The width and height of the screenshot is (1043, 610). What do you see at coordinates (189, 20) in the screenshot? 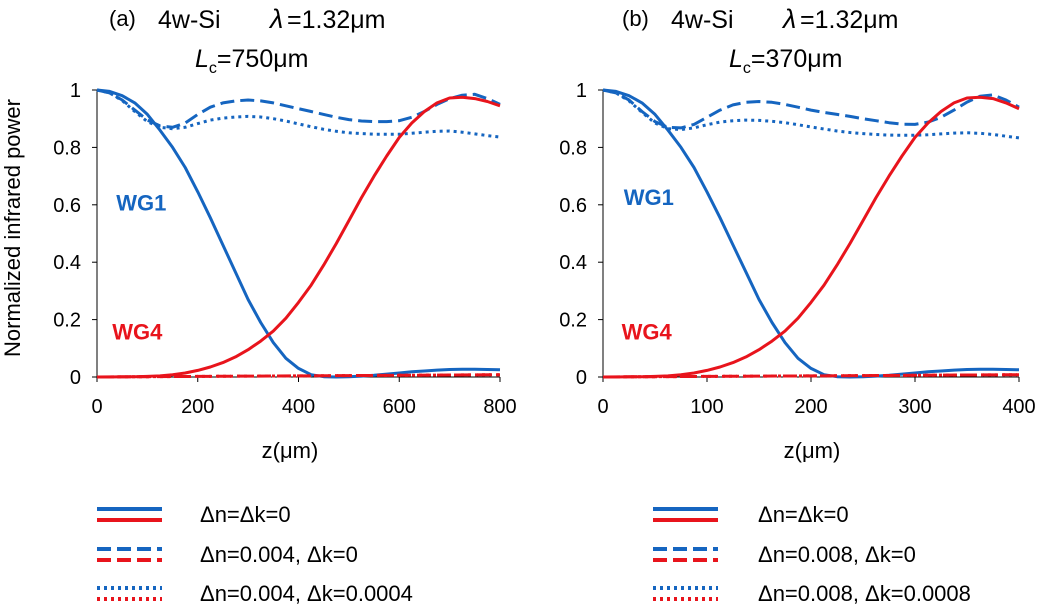
I see `panel-a-device: 4w-Si` at bounding box center [189, 20].